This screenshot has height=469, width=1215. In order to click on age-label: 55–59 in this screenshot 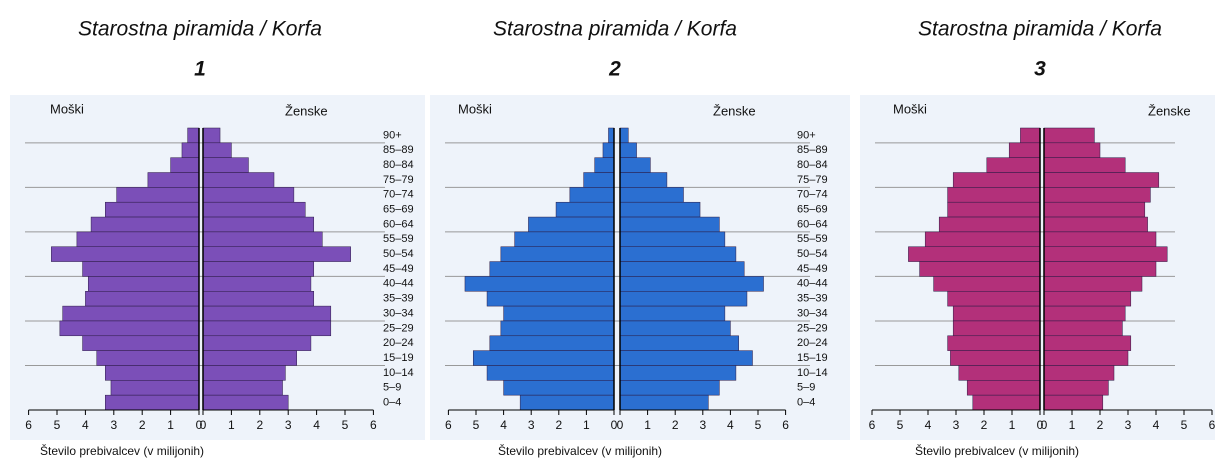, I will do `click(398, 239)`.